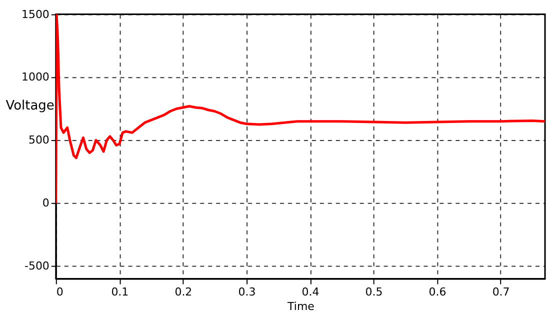 The height and width of the screenshot is (314, 551). Describe the element at coordinates (437, 291) in the screenshot. I see `x-tick-label: 0.6` at that location.